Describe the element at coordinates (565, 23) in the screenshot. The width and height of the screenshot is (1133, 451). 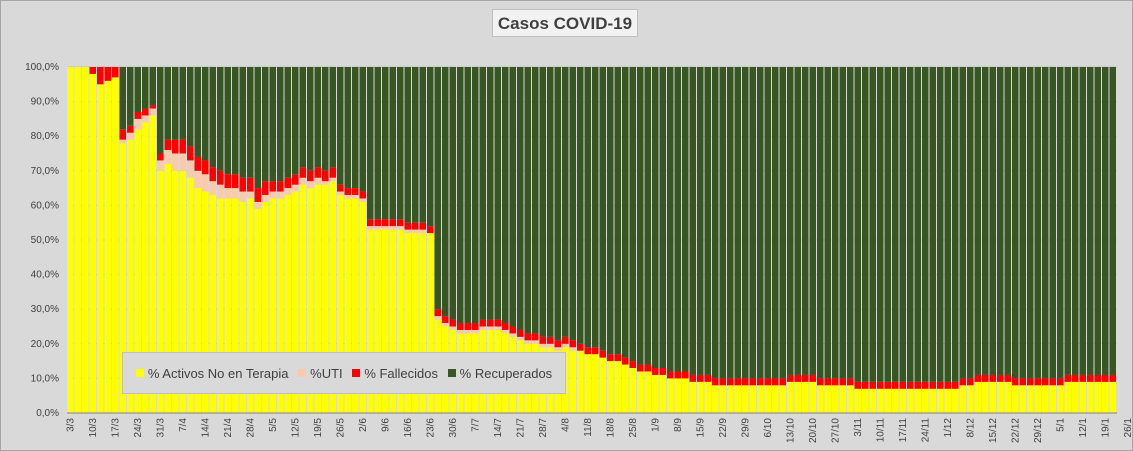
I see `chart-title: Casos COVID-19` at that location.